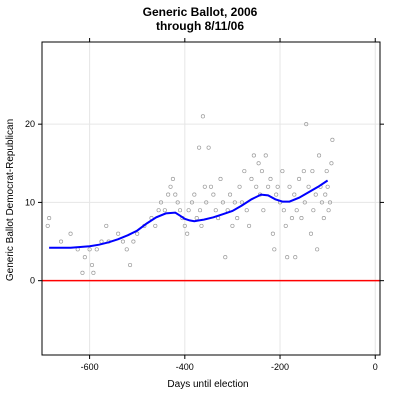 The height and width of the screenshot is (400, 400). Describe the element at coordinates (32, 281) in the screenshot. I see `y-tick-label: 0` at that location.